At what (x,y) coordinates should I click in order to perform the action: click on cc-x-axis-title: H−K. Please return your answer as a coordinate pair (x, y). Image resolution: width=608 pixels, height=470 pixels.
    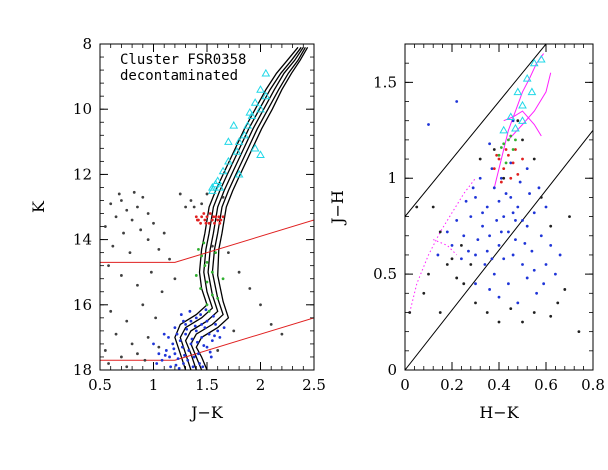
    Looking at the image, I should click on (499, 412).